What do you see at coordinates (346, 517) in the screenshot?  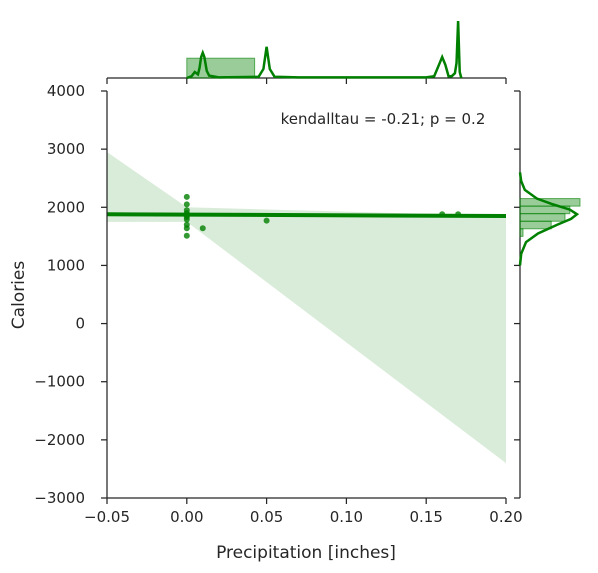 I see `x-tick-label: 0.10` at bounding box center [346, 517].